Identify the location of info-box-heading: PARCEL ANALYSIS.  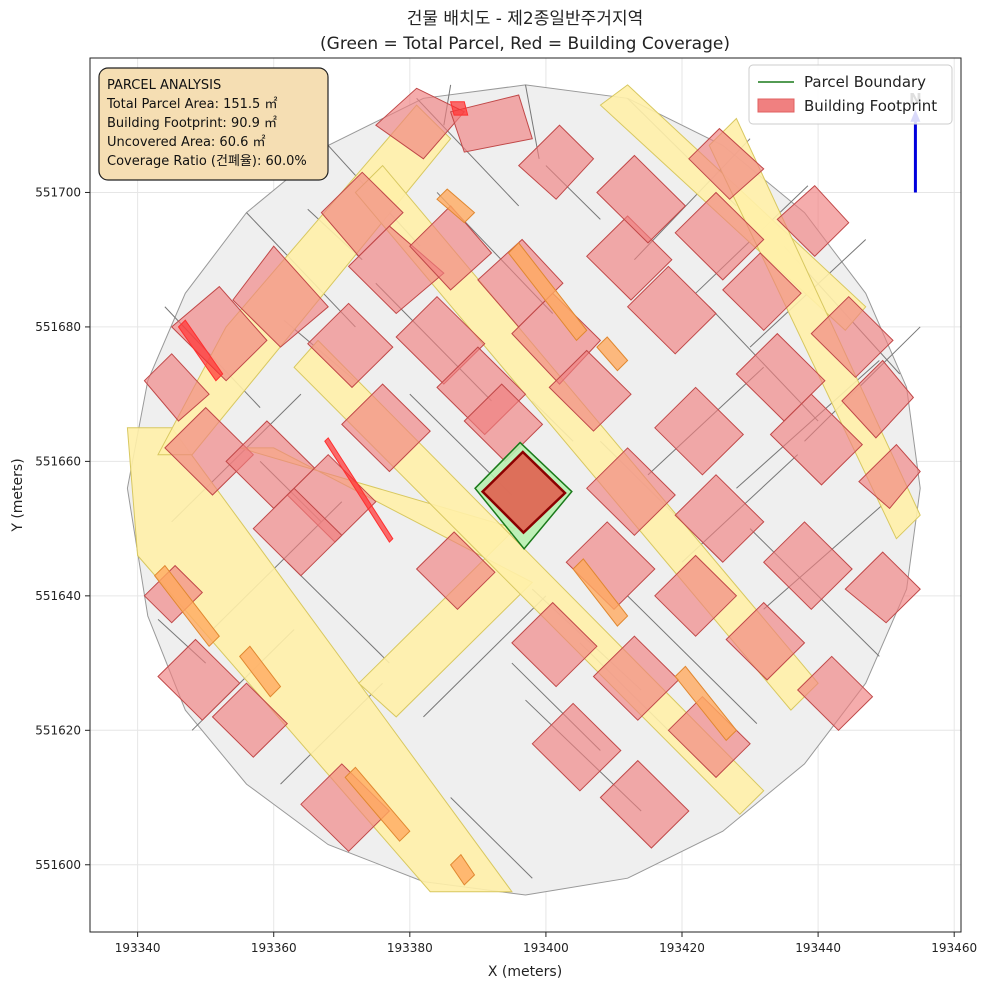
(164, 85).